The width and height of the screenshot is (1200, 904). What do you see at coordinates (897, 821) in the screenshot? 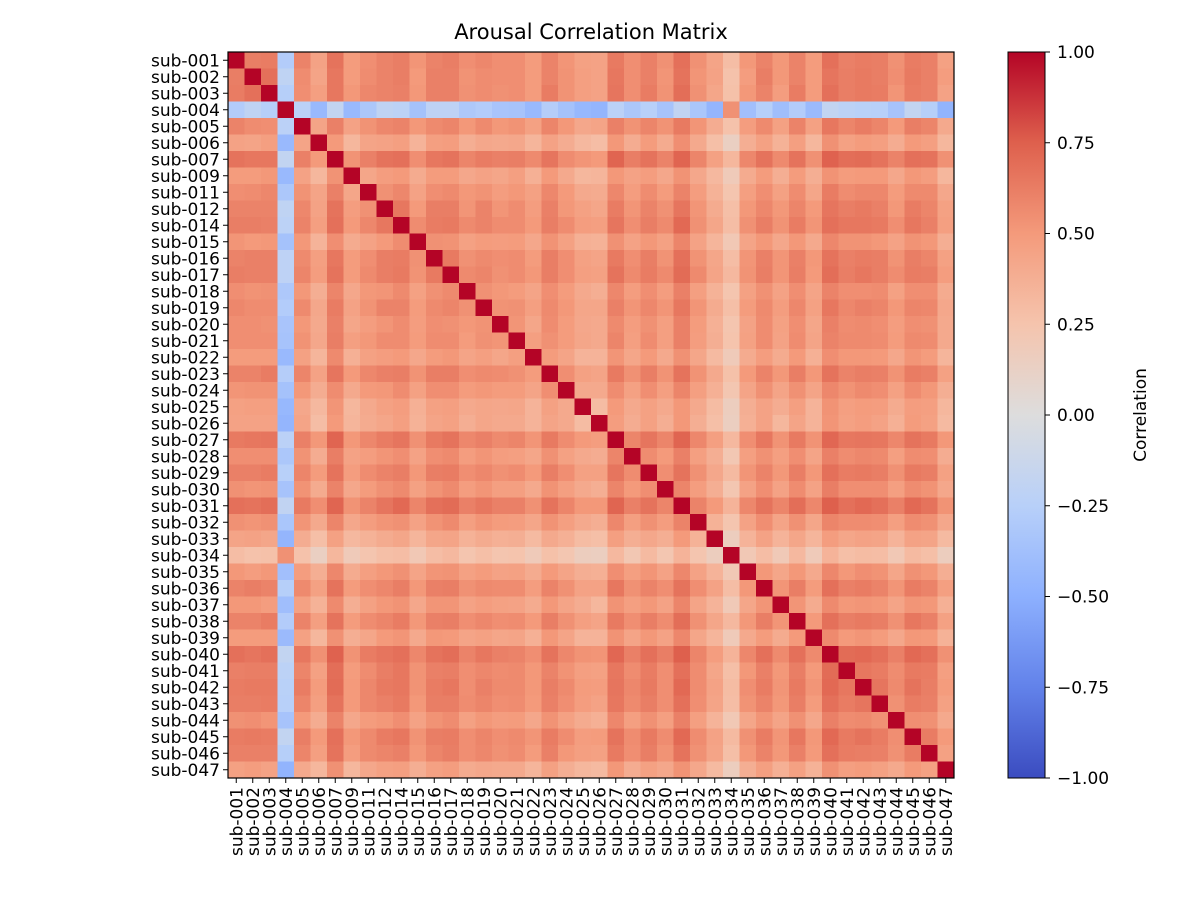
I see `x-tick-label: sub-044` at bounding box center [897, 821].